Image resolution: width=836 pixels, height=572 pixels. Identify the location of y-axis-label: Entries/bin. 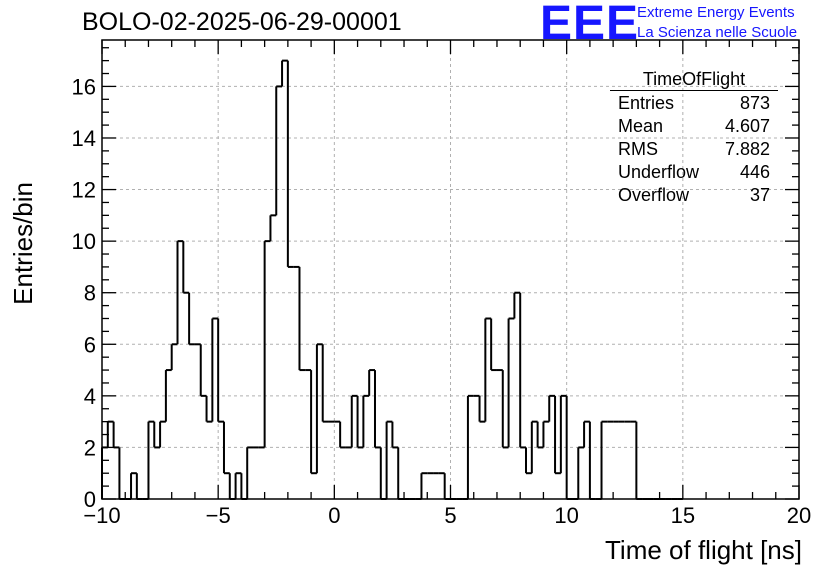
(23, 243).